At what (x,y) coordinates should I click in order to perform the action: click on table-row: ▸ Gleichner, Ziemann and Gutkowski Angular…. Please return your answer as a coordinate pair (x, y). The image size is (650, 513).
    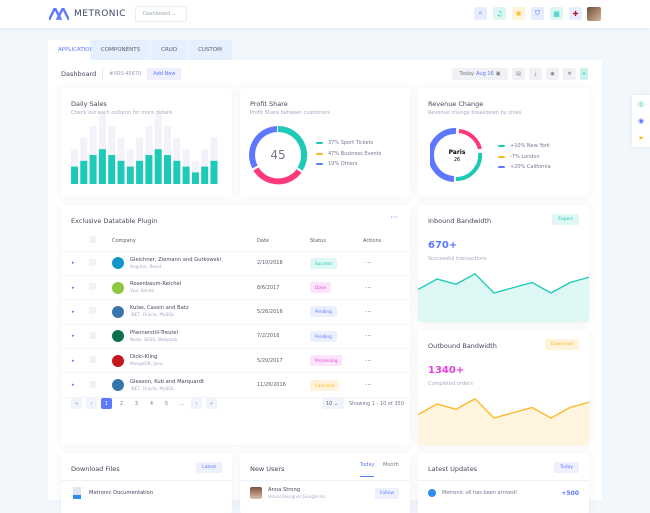
    Looking at the image, I should click on (235, 263).